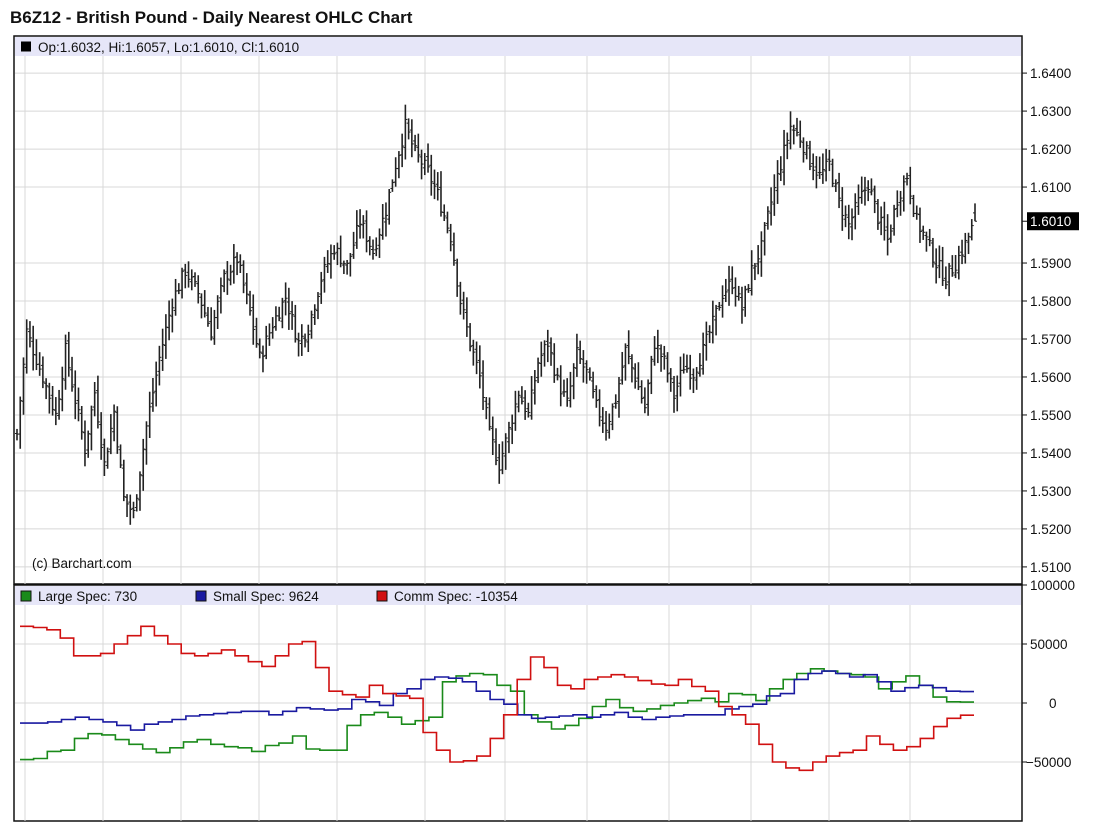 This screenshot has width=1101, height=829. Describe the element at coordinates (456, 596) in the screenshot. I see `cot-legend-label: Comm Spec: -10354` at that location.